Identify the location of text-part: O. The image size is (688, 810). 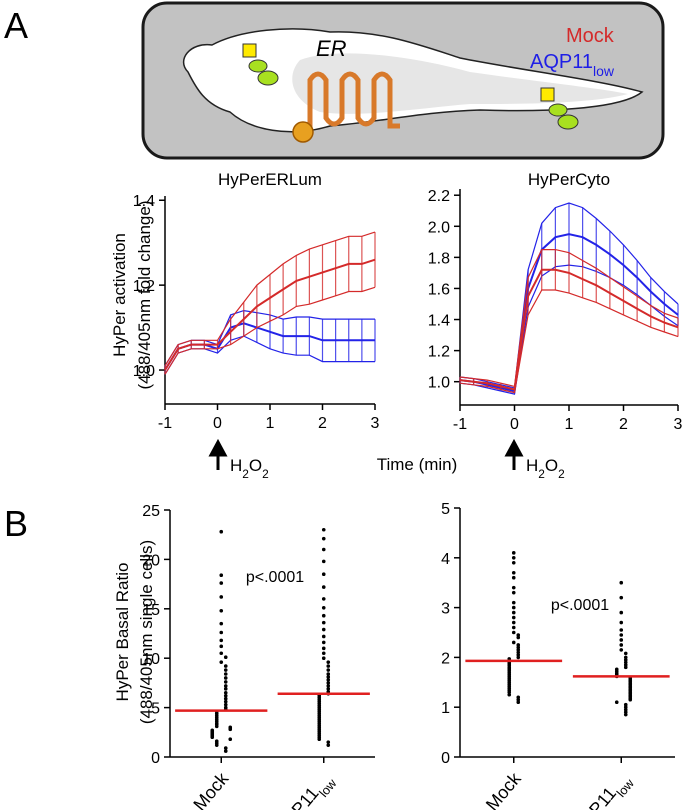
(551, 465).